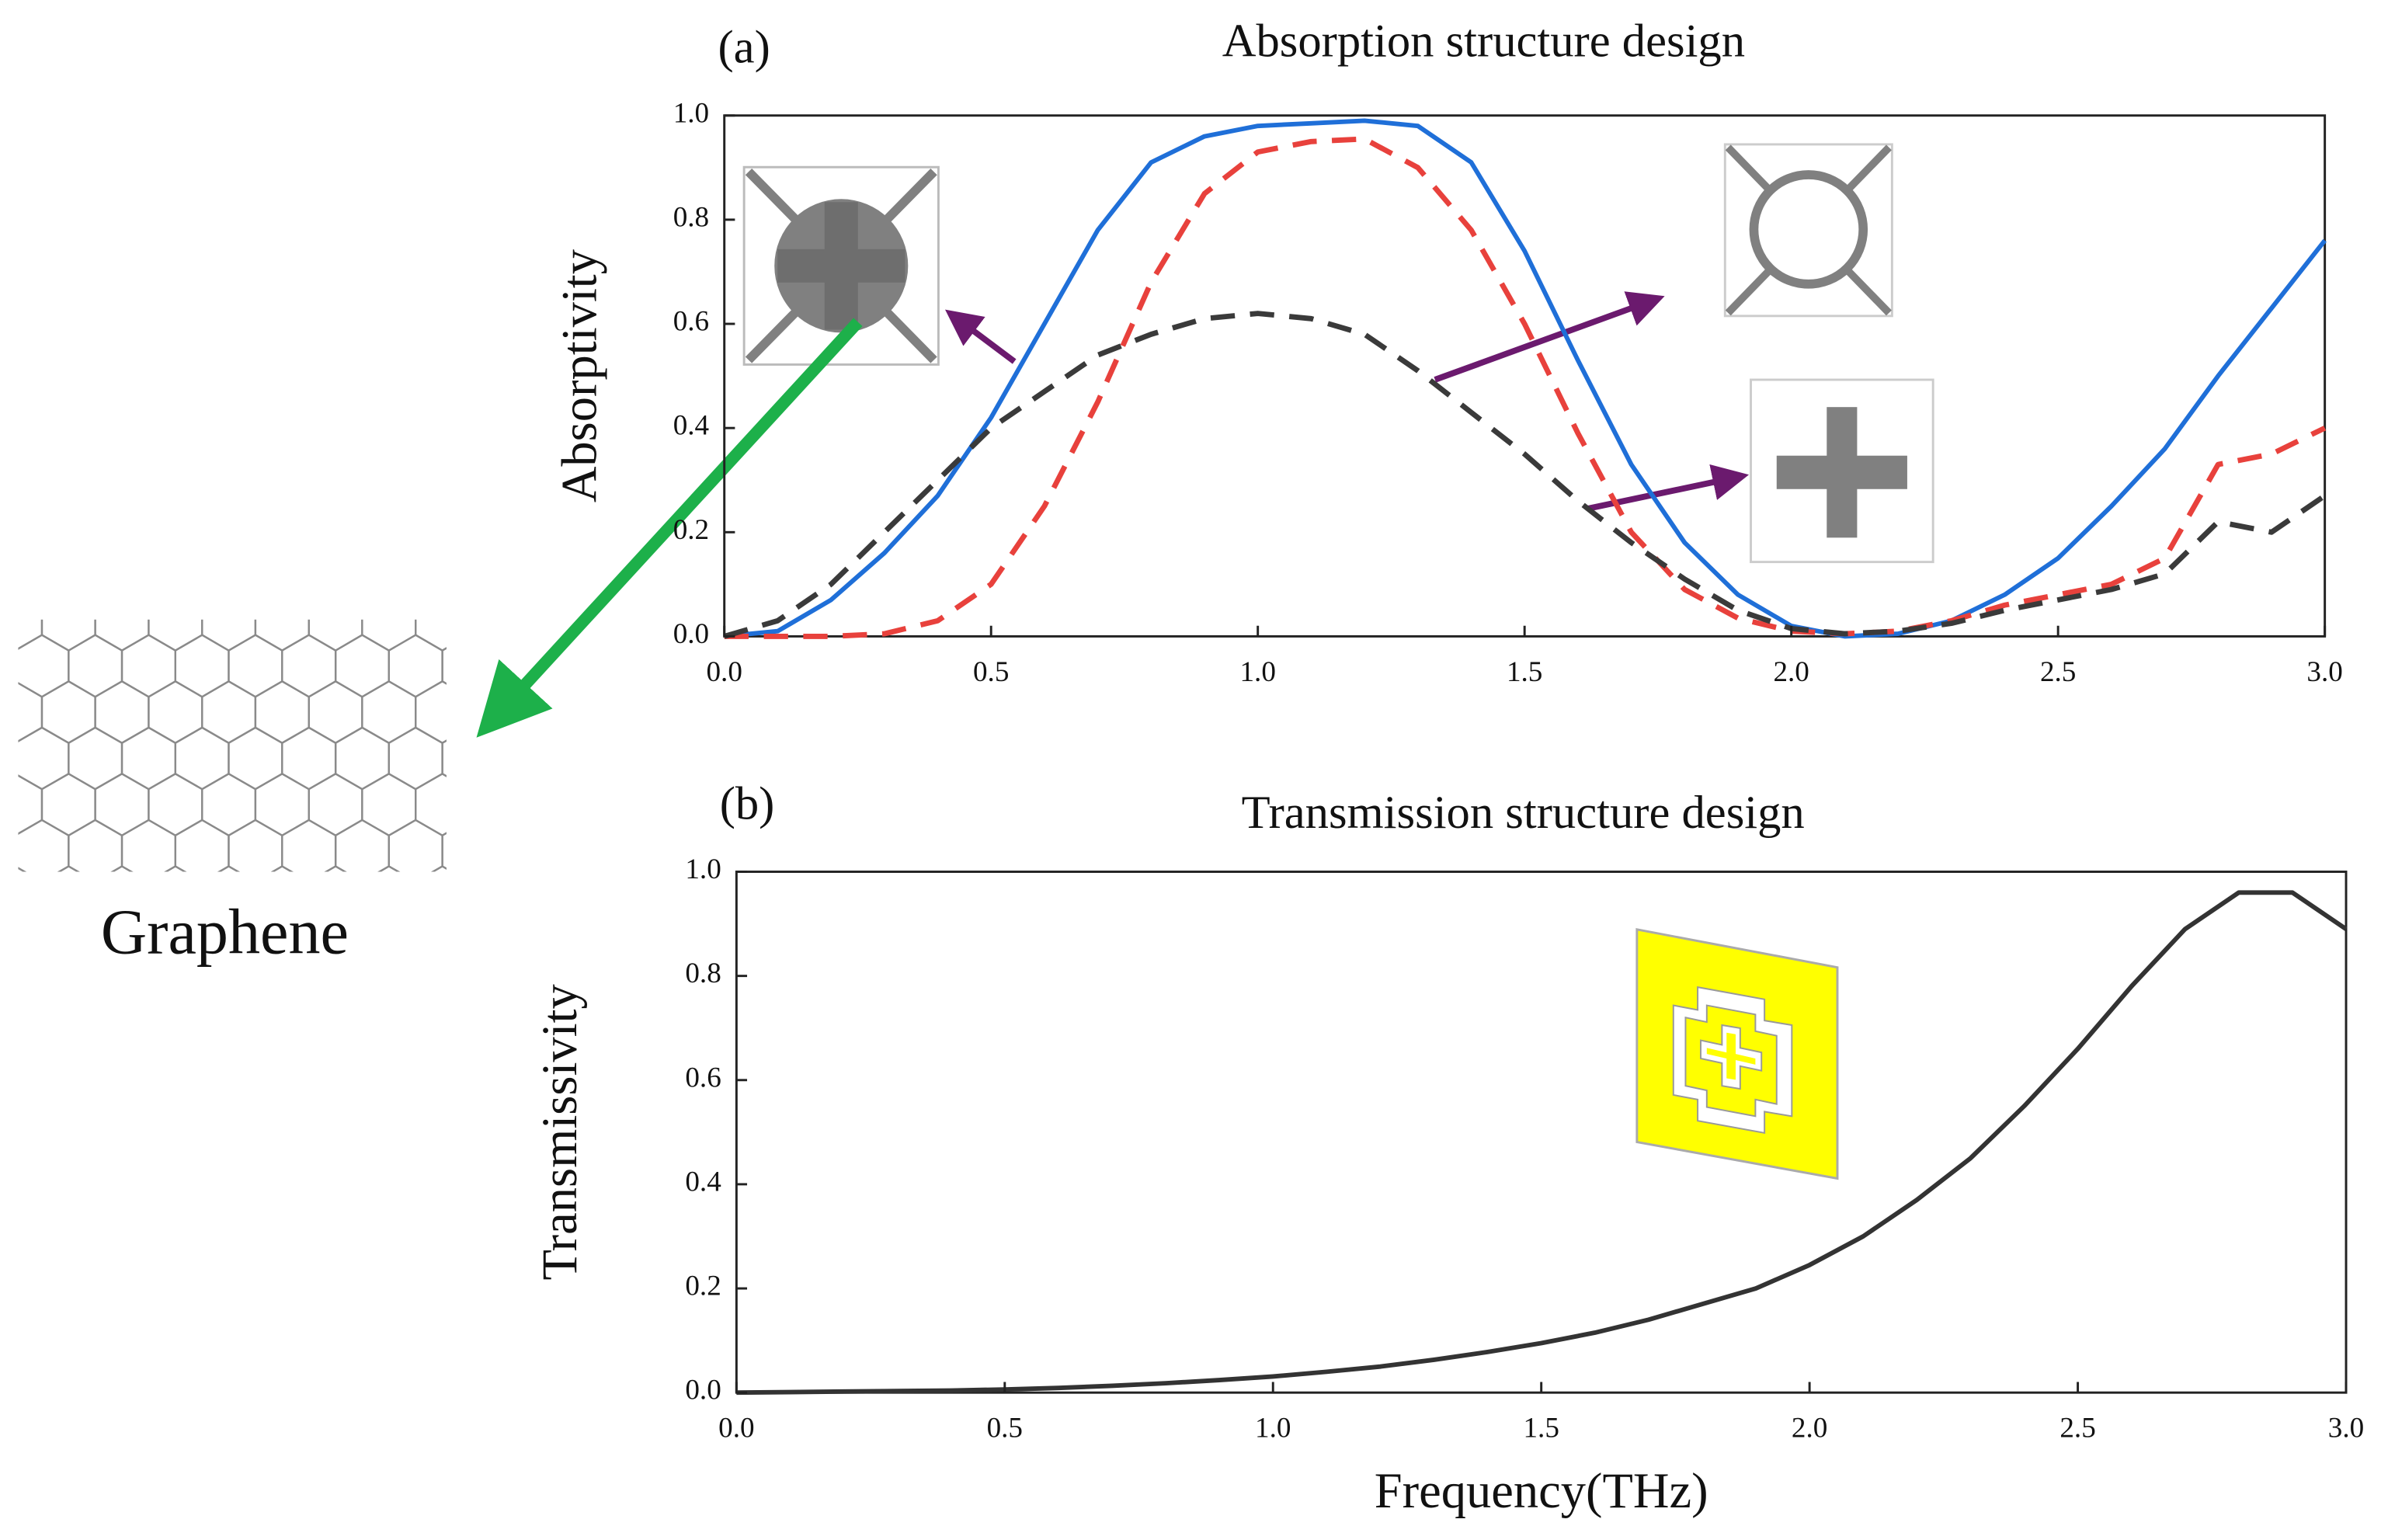  I want to click on chart-title: Absorption structure design, so click(1484, 42).